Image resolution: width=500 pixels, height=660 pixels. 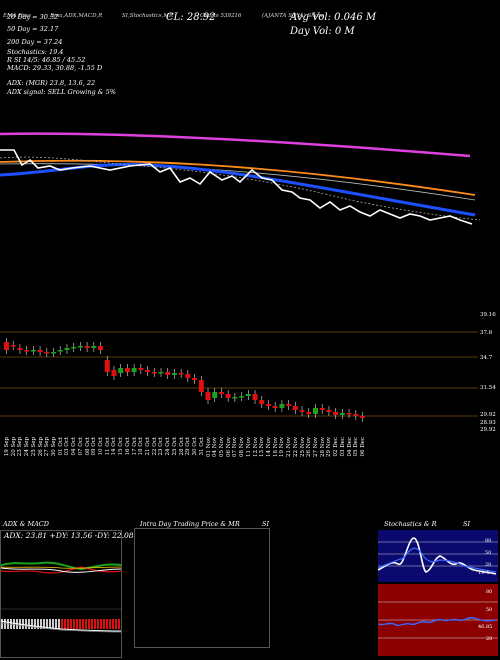 I want to click on stochastics-chart, so click(x=438, y=556).